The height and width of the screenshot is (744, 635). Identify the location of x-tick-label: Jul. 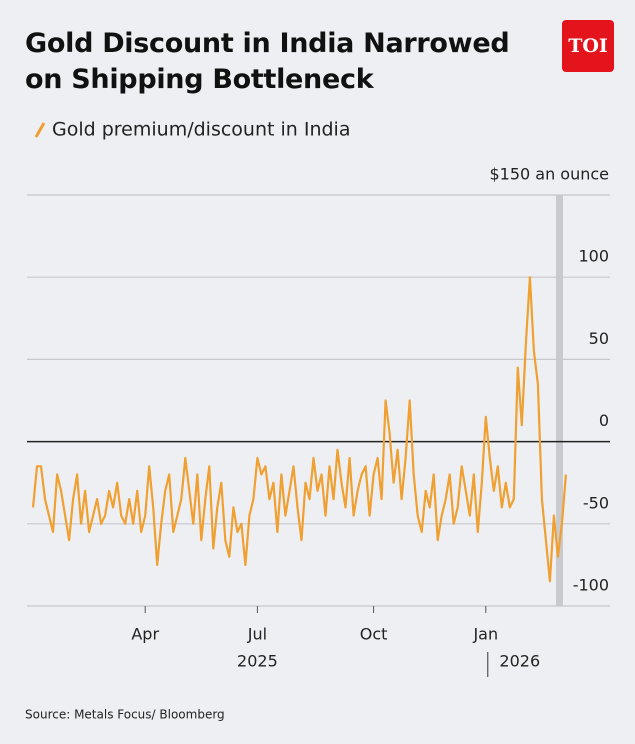
(257, 634).